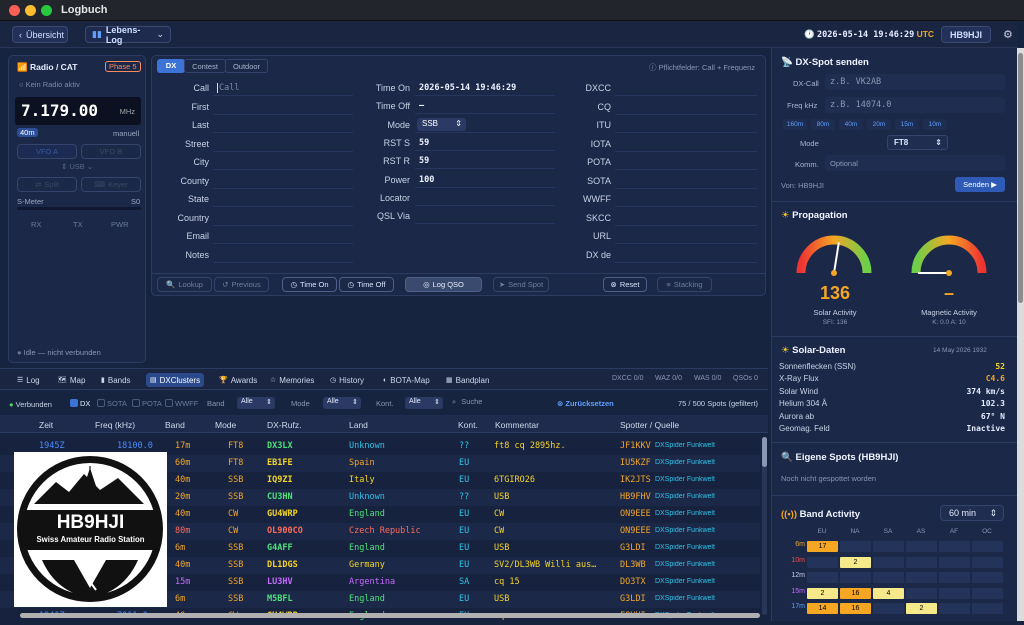 This screenshot has width=1024, height=625. What do you see at coordinates (879, 124) in the screenshot?
I see `spot-band-20m: 20m` at bounding box center [879, 124].